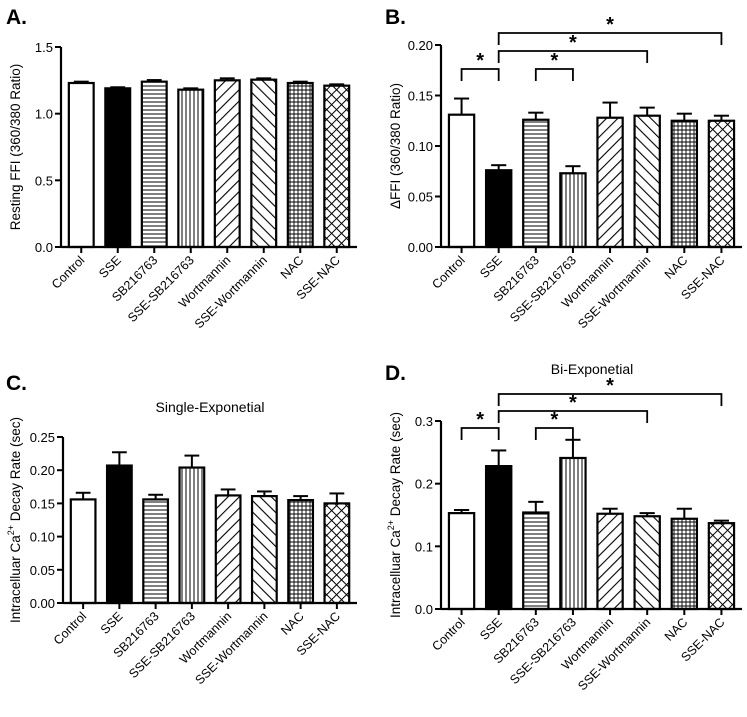  What do you see at coordinates (424, 484) in the screenshot?
I see `y-tick-label: 0.2` at bounding box center [424, 484].